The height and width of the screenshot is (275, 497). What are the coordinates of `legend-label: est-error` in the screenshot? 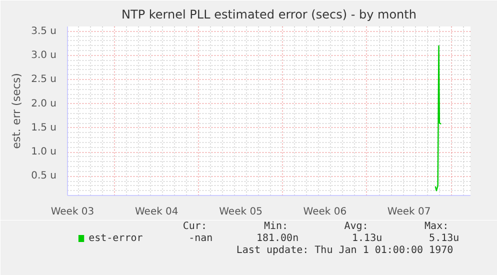 It's located at (115, 238).